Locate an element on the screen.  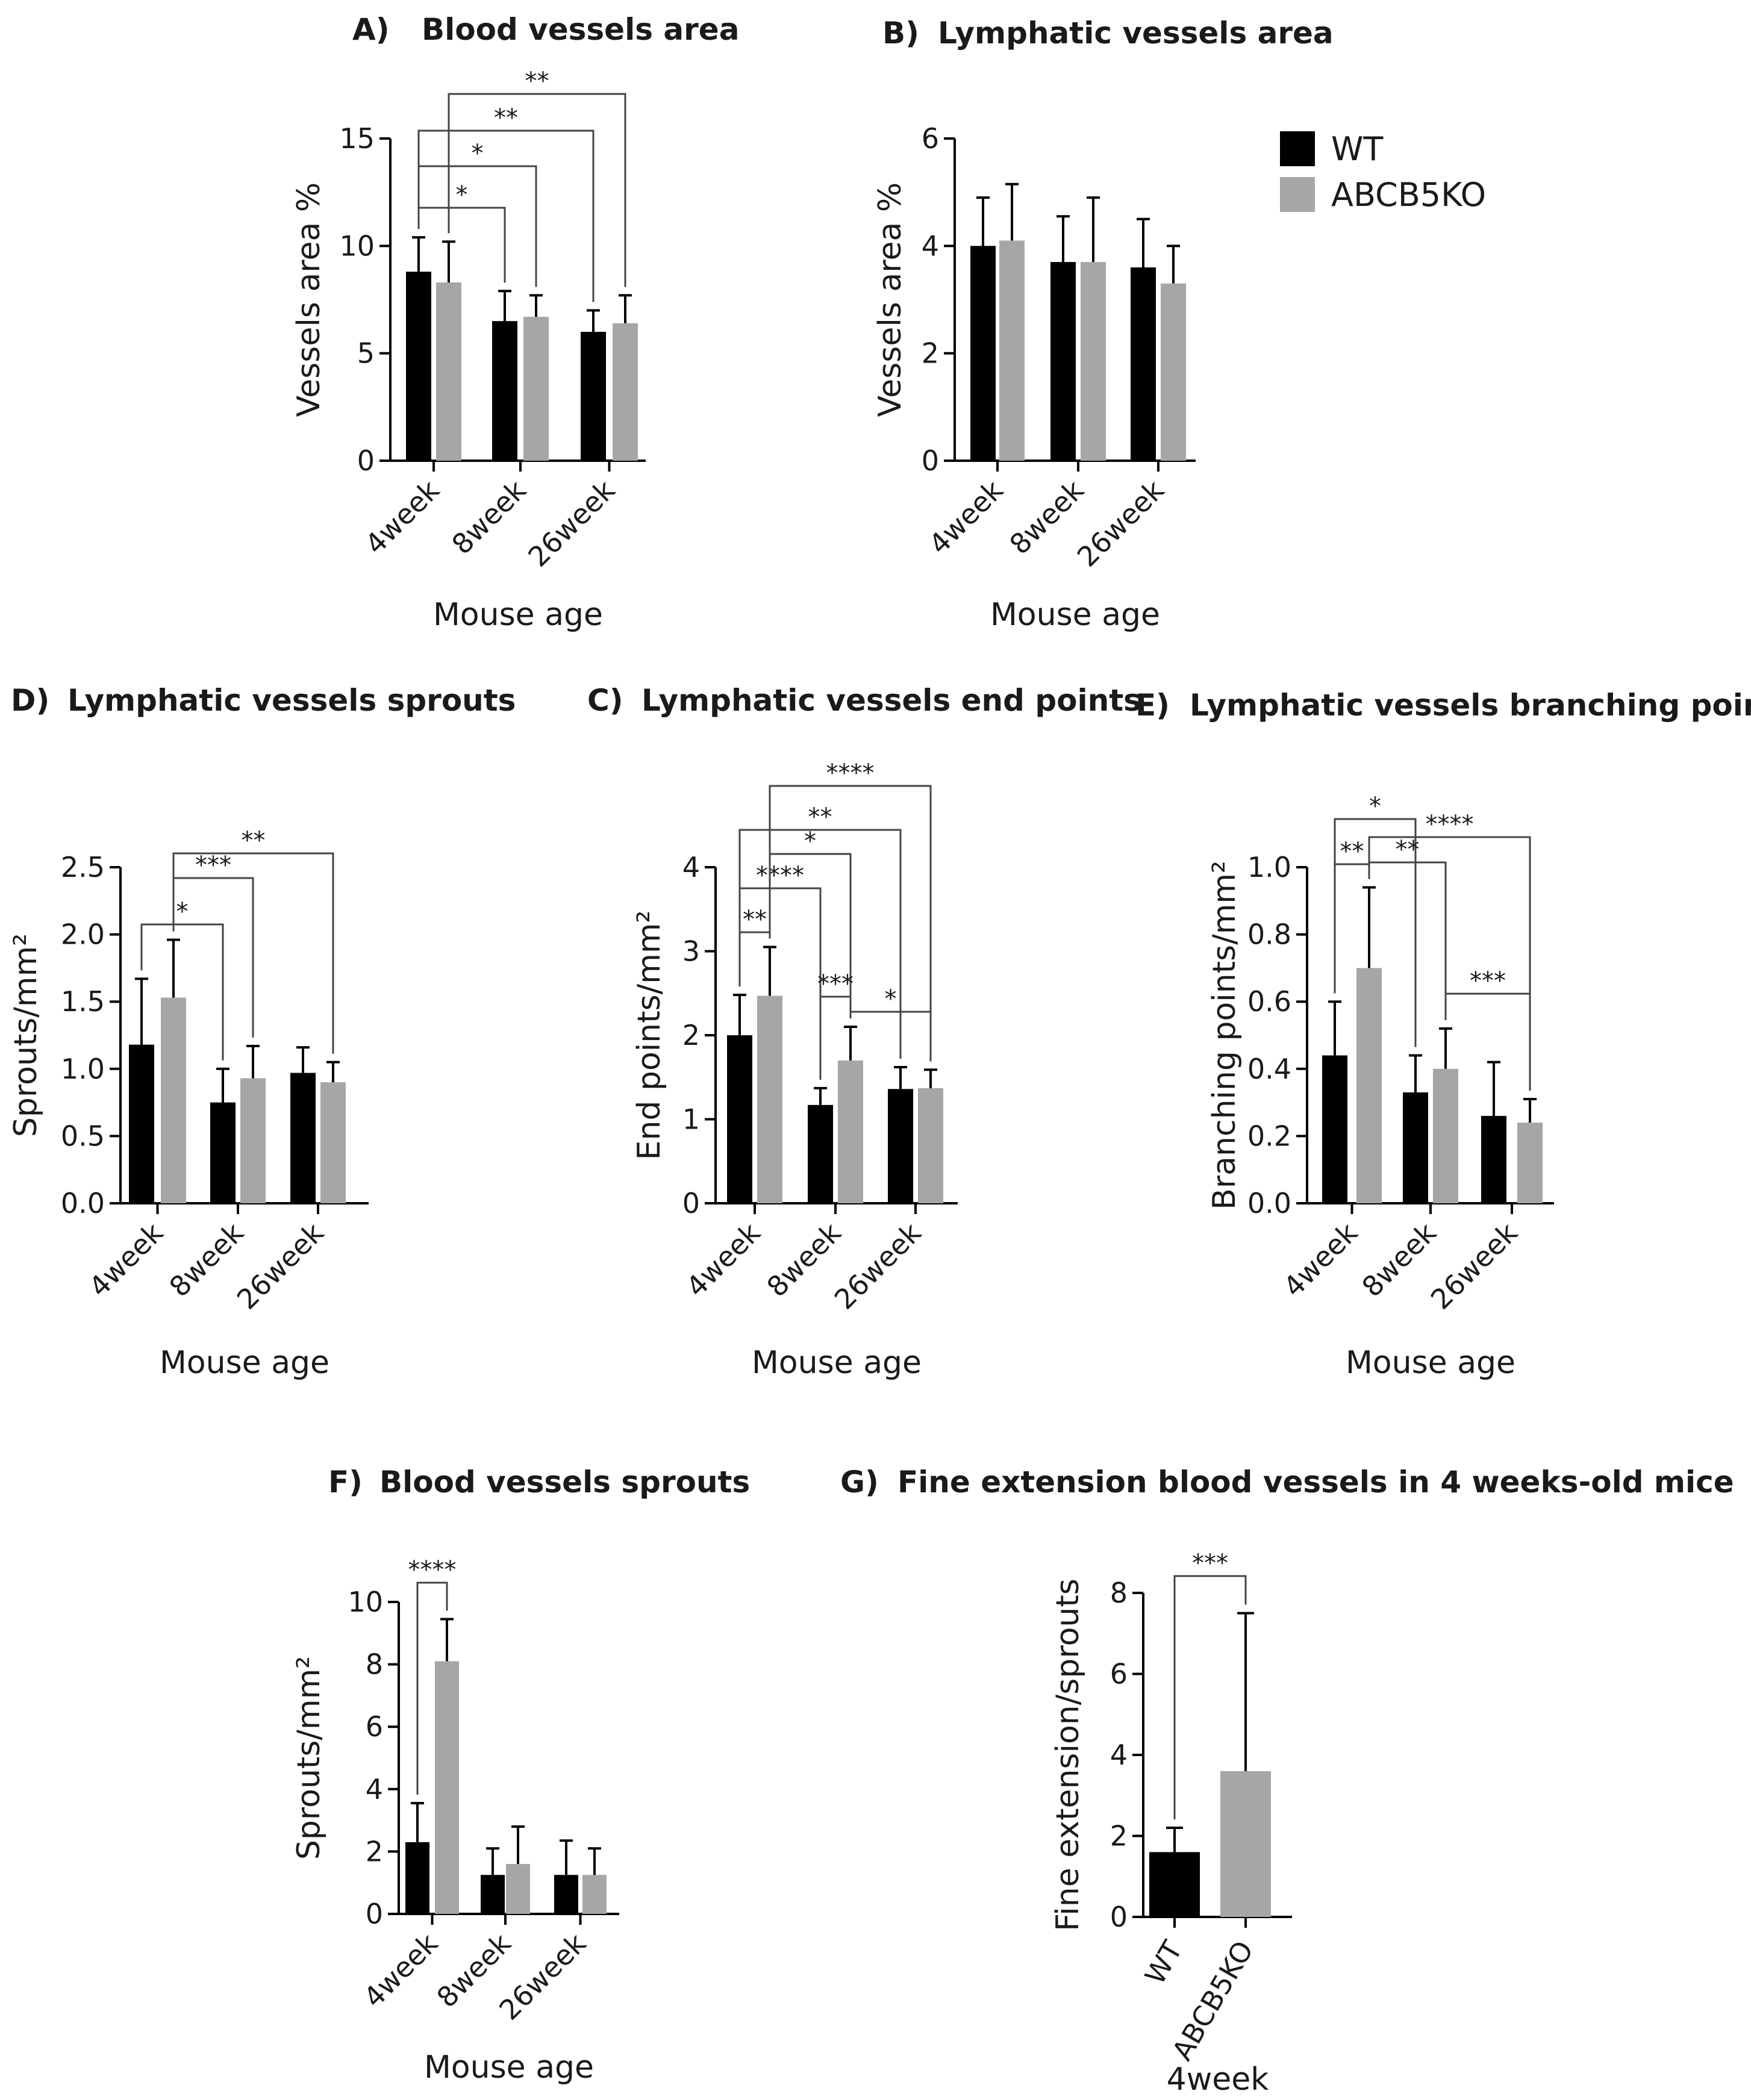
significance-label-E: *** is located at coordinates (1488, 981).